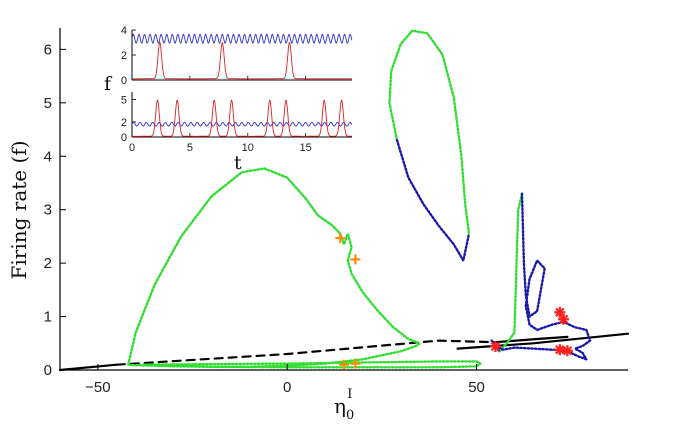 This screenshot has height=431, width=693. I want to click on inset-x-tick-label: 15, so click(306, 148).